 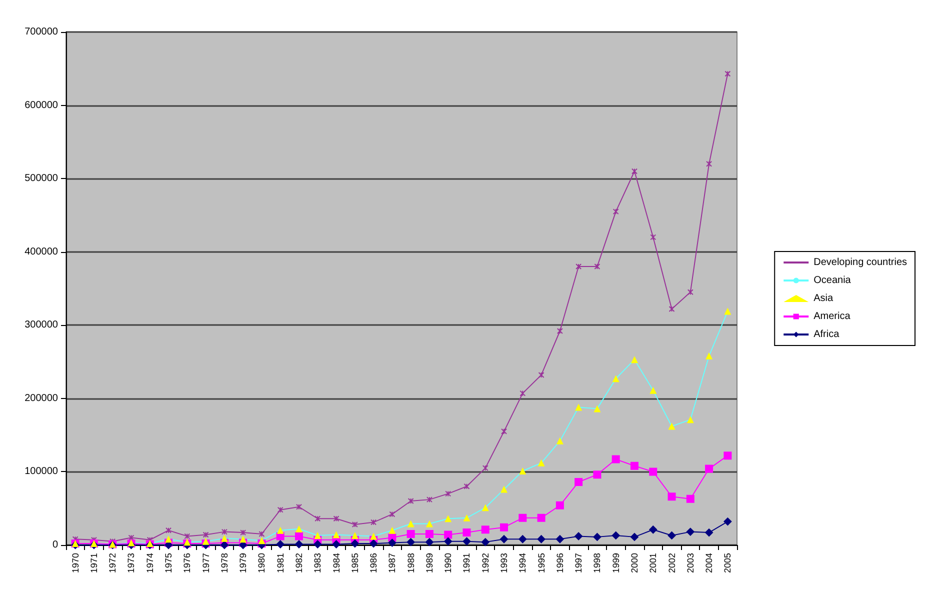 I want to click on x-tick-label: 1978, so click(x=224, y=563).